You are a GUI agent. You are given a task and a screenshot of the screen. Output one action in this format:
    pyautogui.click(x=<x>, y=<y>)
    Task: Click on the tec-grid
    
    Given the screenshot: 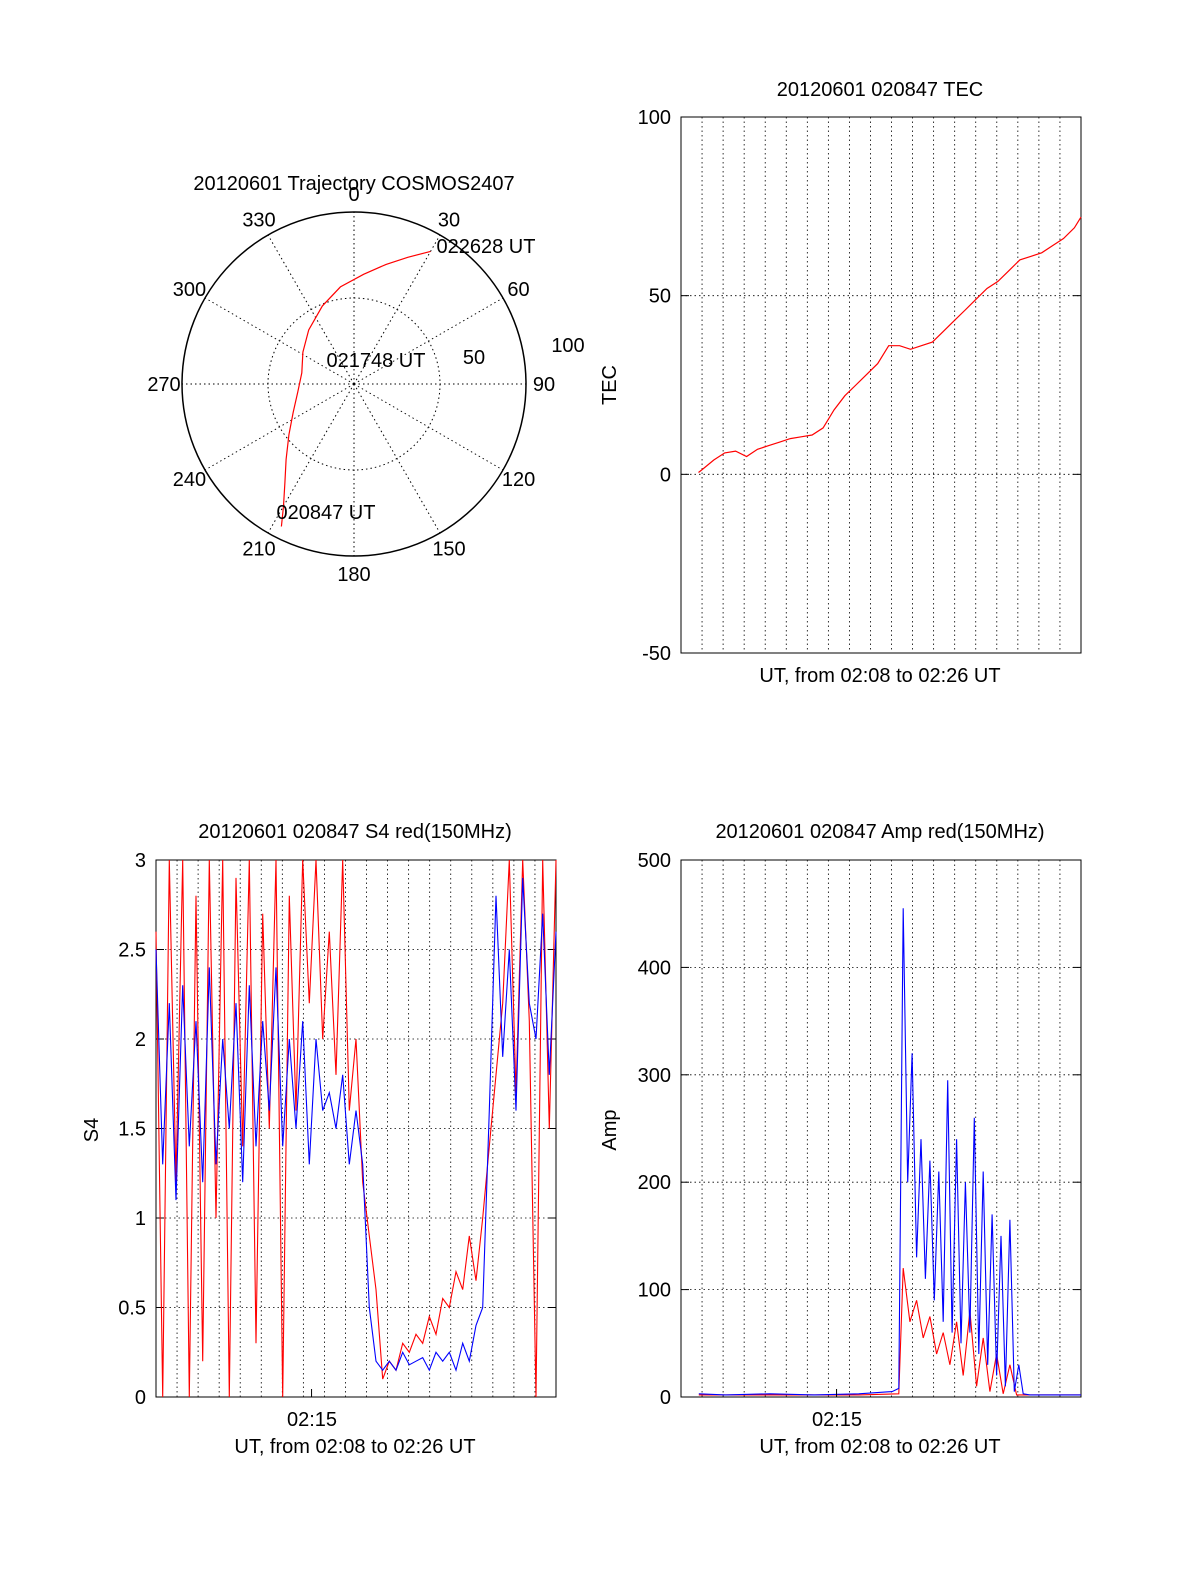 What is the action you would take?
    pyautogui.click(x=881, y=385)
    